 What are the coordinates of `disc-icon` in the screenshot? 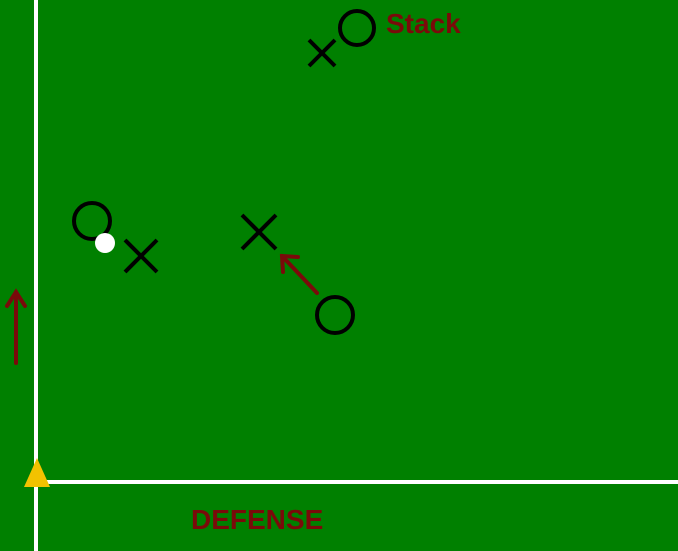 It's located at (105, 243).